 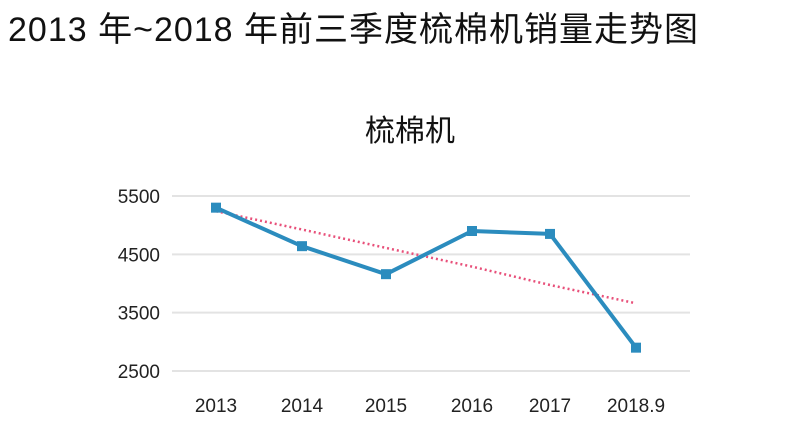 I want to click on y-tick-label: 3500, so click(x=139, y=314).